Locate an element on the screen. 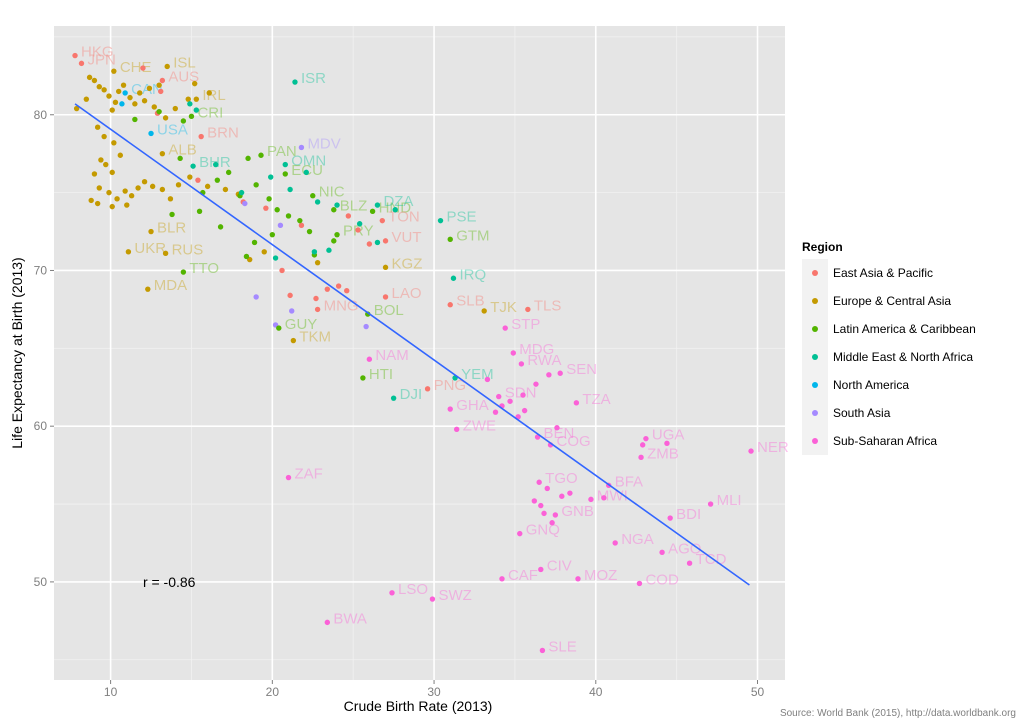 Image resolution: width=1024 pixels, height=724 pixels. point-label: AUS is located at coordinates (183, 77).